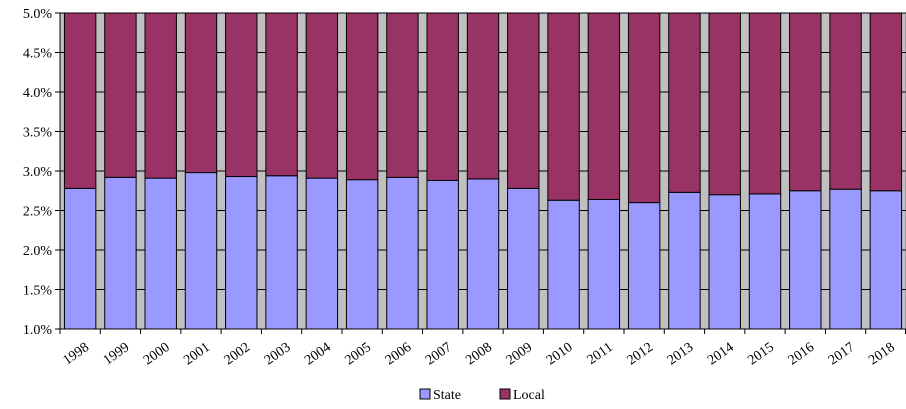 The height and width of the screenshot is (409, 906). Describe the element at coordinates (38, 291) in the screenshot. I see `y-tick-label: 1.5%` at that location.